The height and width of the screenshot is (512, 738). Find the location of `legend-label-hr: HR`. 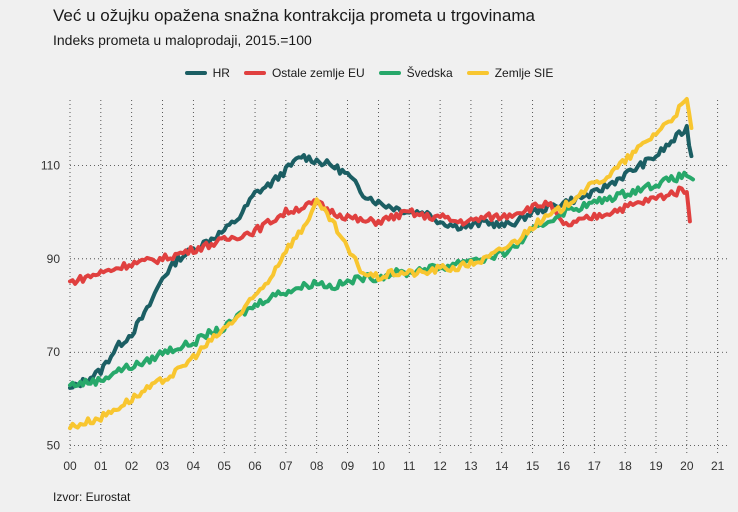

legend-label-hr: HR is located at coordinates (221, 73).